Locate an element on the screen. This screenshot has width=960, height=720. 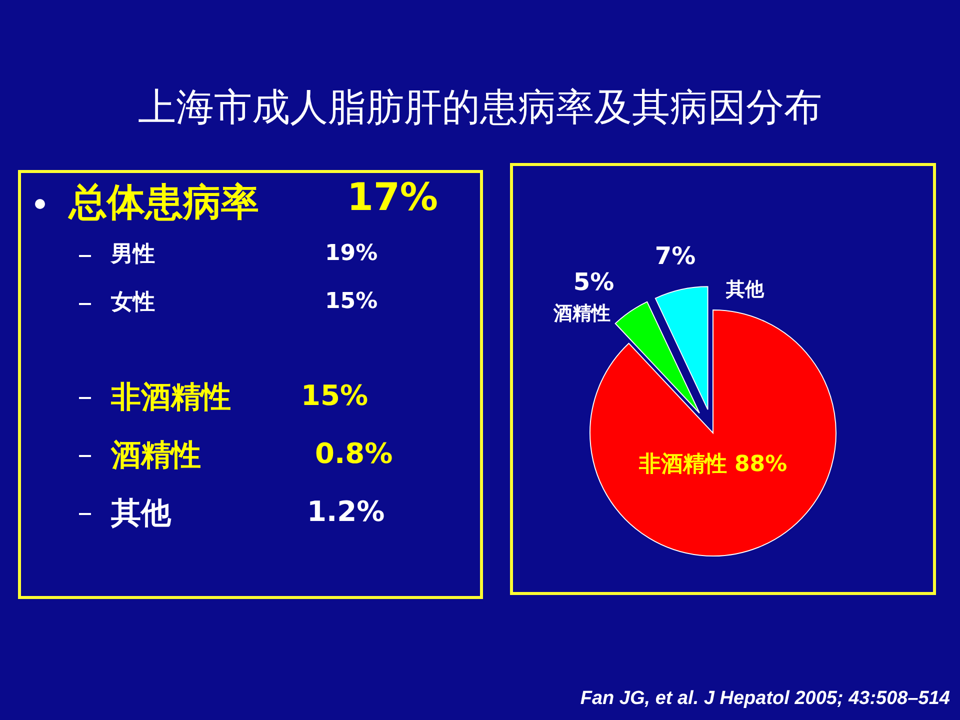
slice-label: 非酒精性 is located at coordinates (682, 464).